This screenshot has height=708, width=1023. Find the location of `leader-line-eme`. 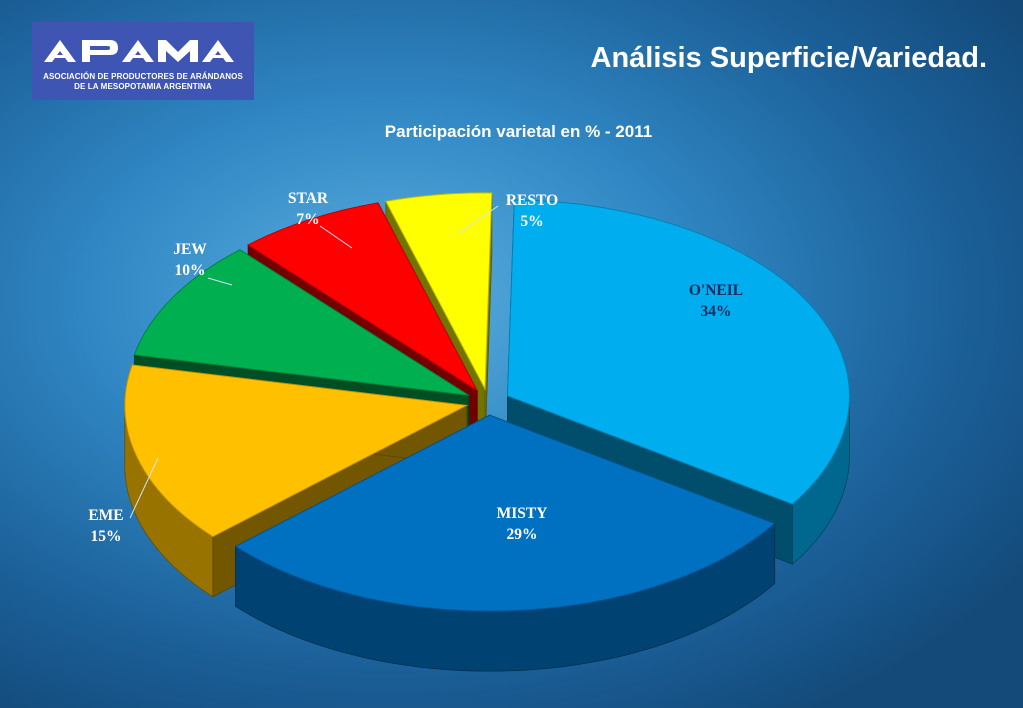

leader-line-eme is located at coordinates (144, 488).